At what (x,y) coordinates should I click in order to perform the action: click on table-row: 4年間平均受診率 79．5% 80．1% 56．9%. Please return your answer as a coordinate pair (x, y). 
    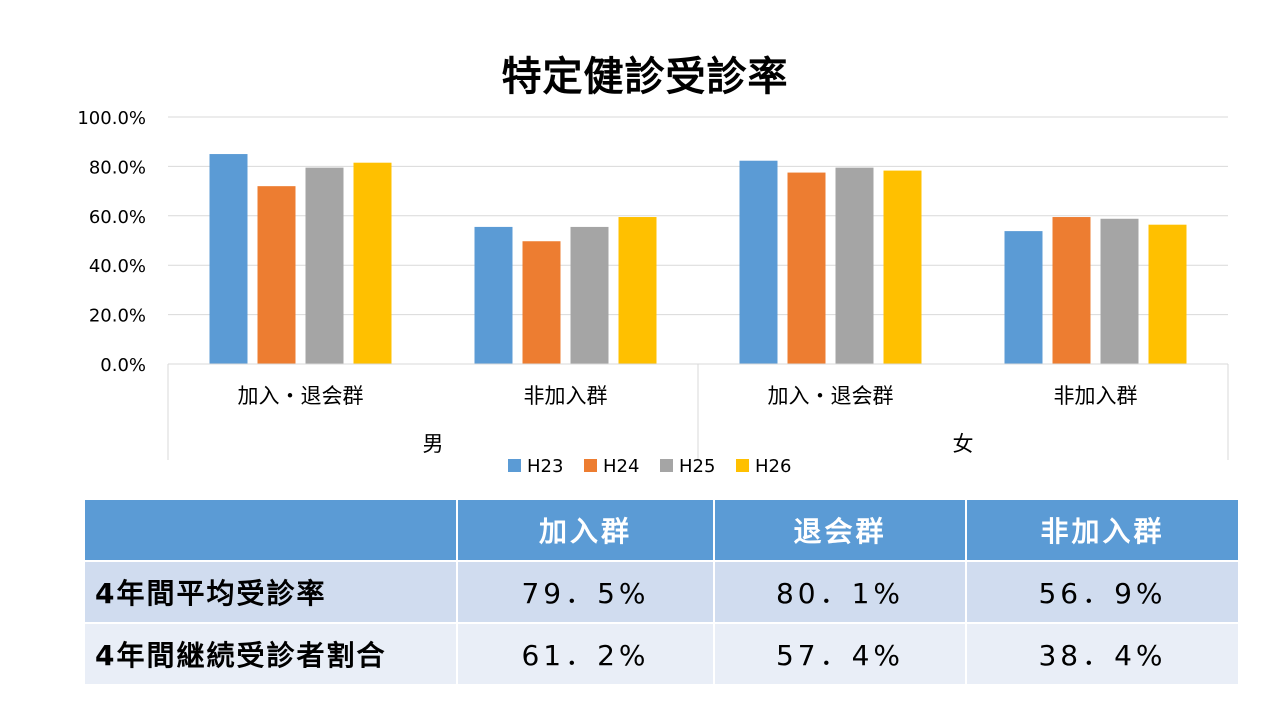
    Looking at the image, I should click on (661, 592).